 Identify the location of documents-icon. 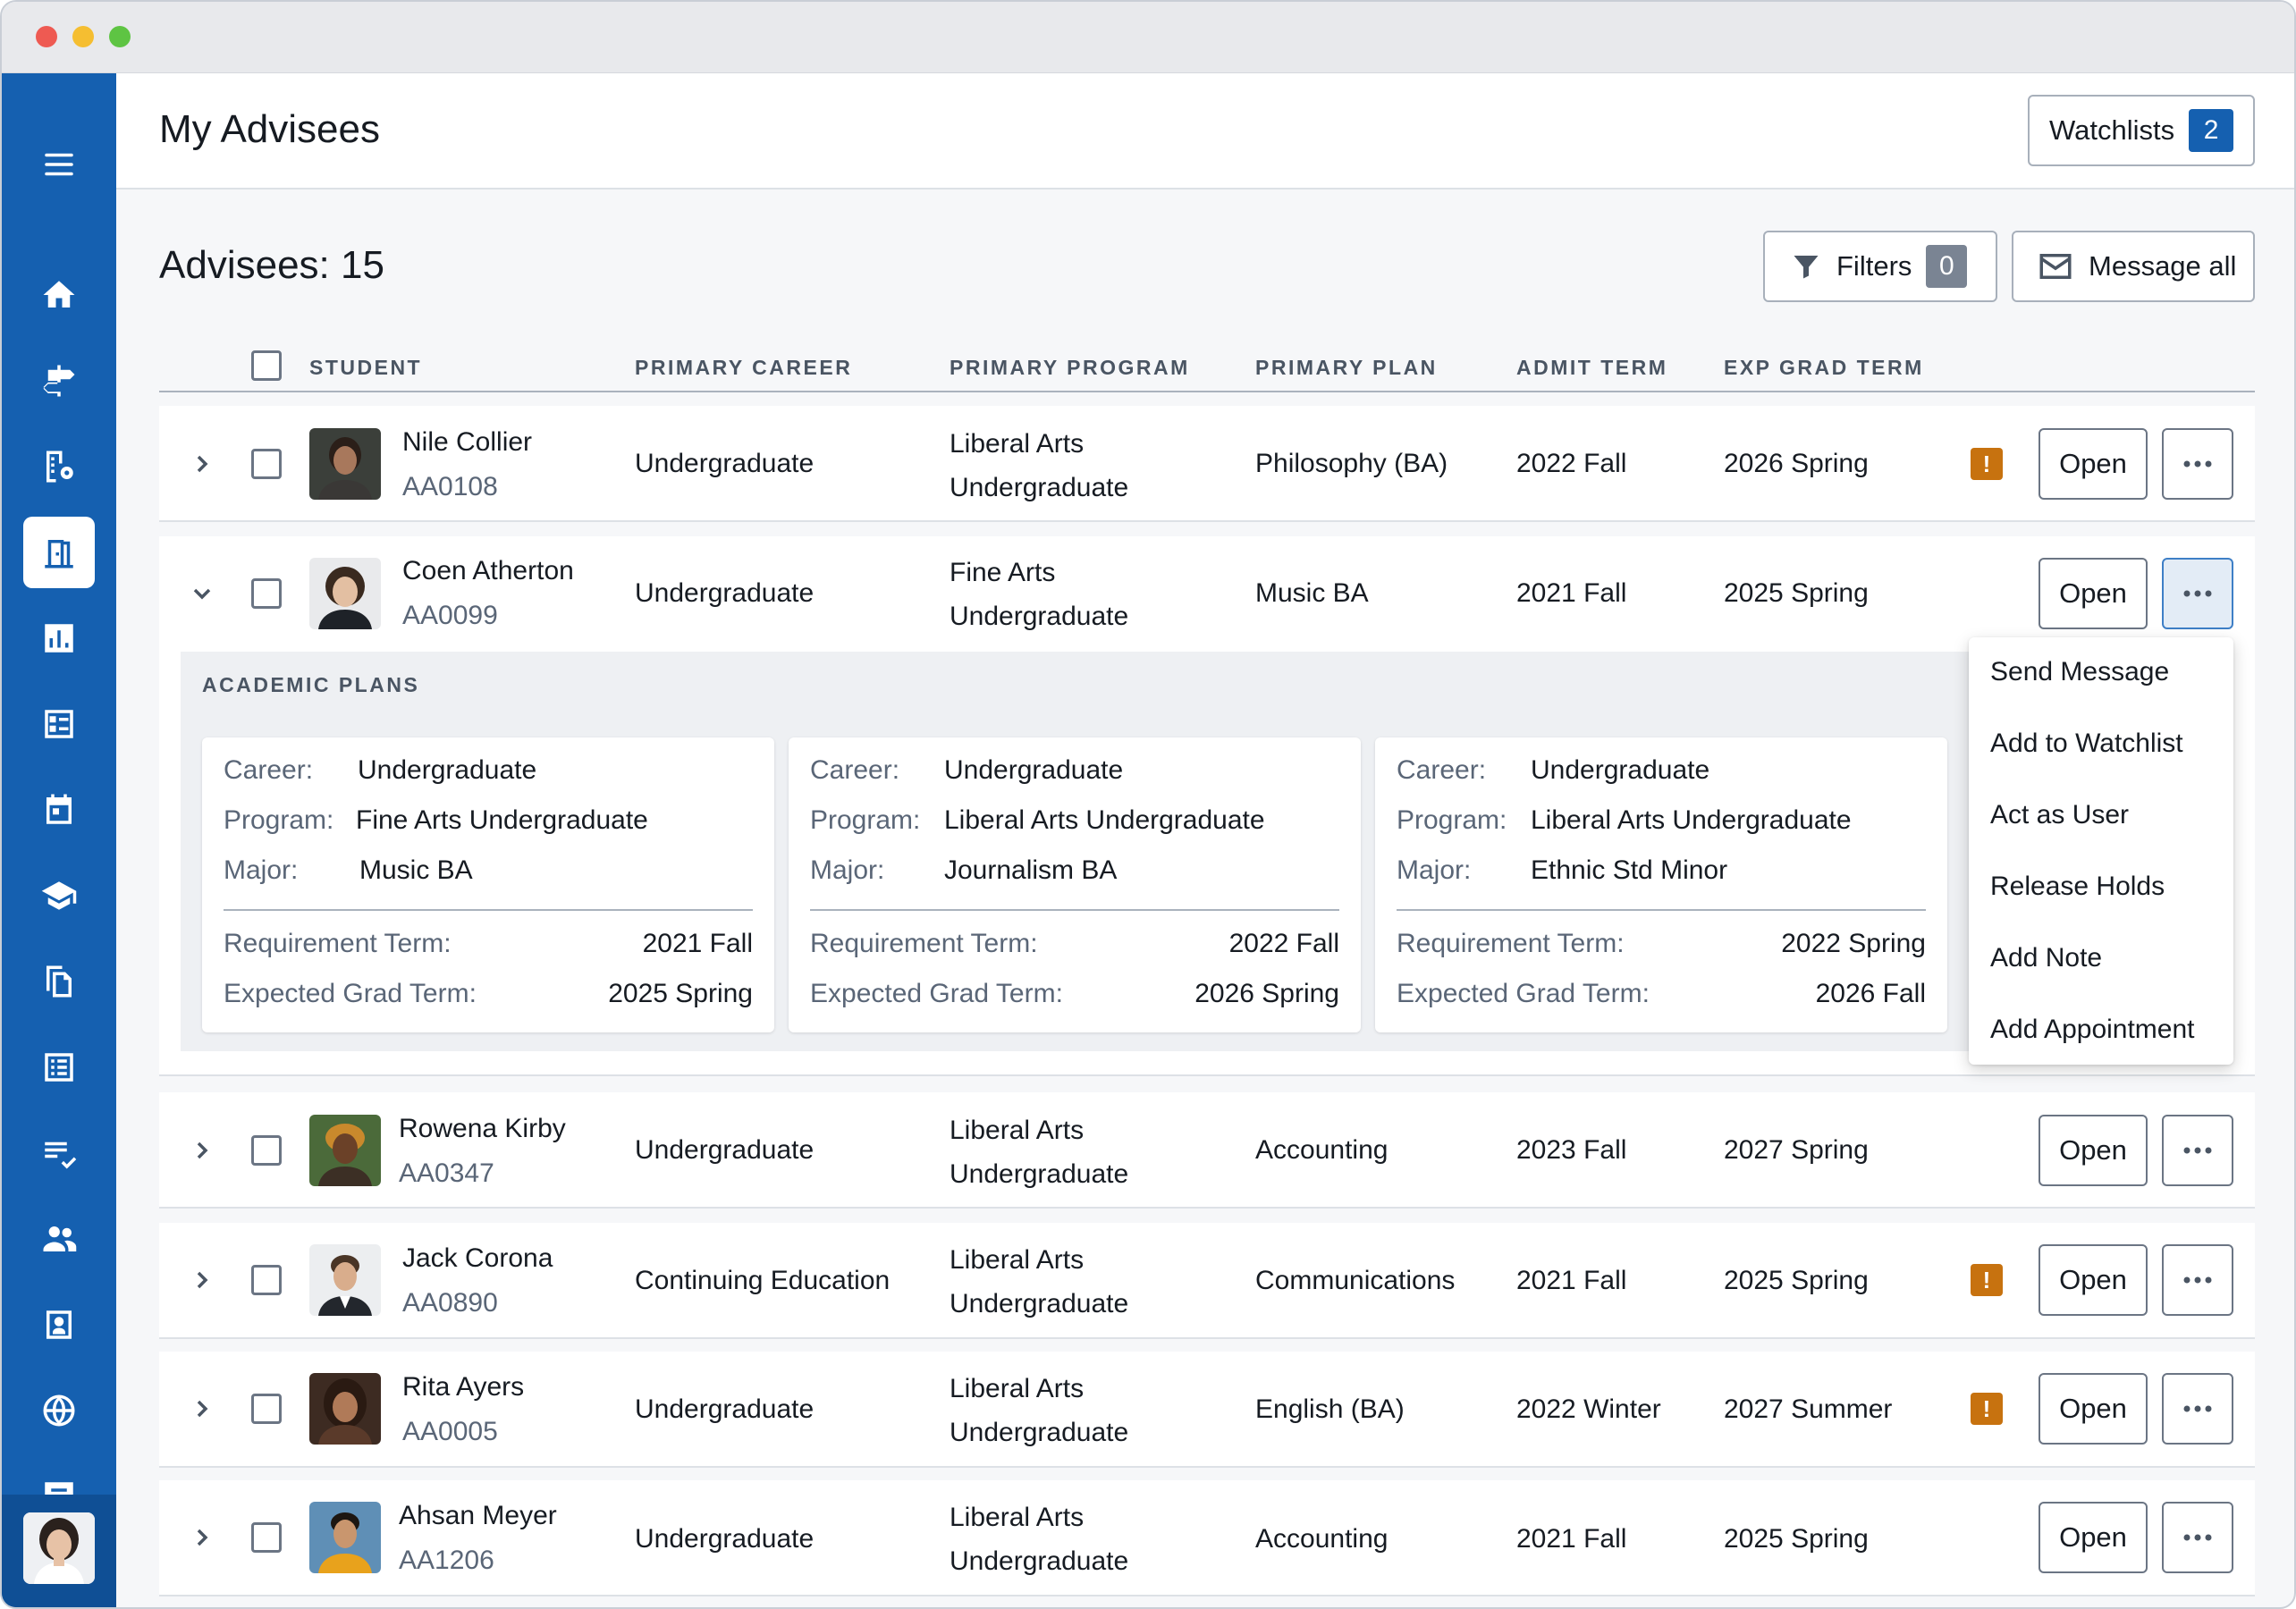
(59, 981).